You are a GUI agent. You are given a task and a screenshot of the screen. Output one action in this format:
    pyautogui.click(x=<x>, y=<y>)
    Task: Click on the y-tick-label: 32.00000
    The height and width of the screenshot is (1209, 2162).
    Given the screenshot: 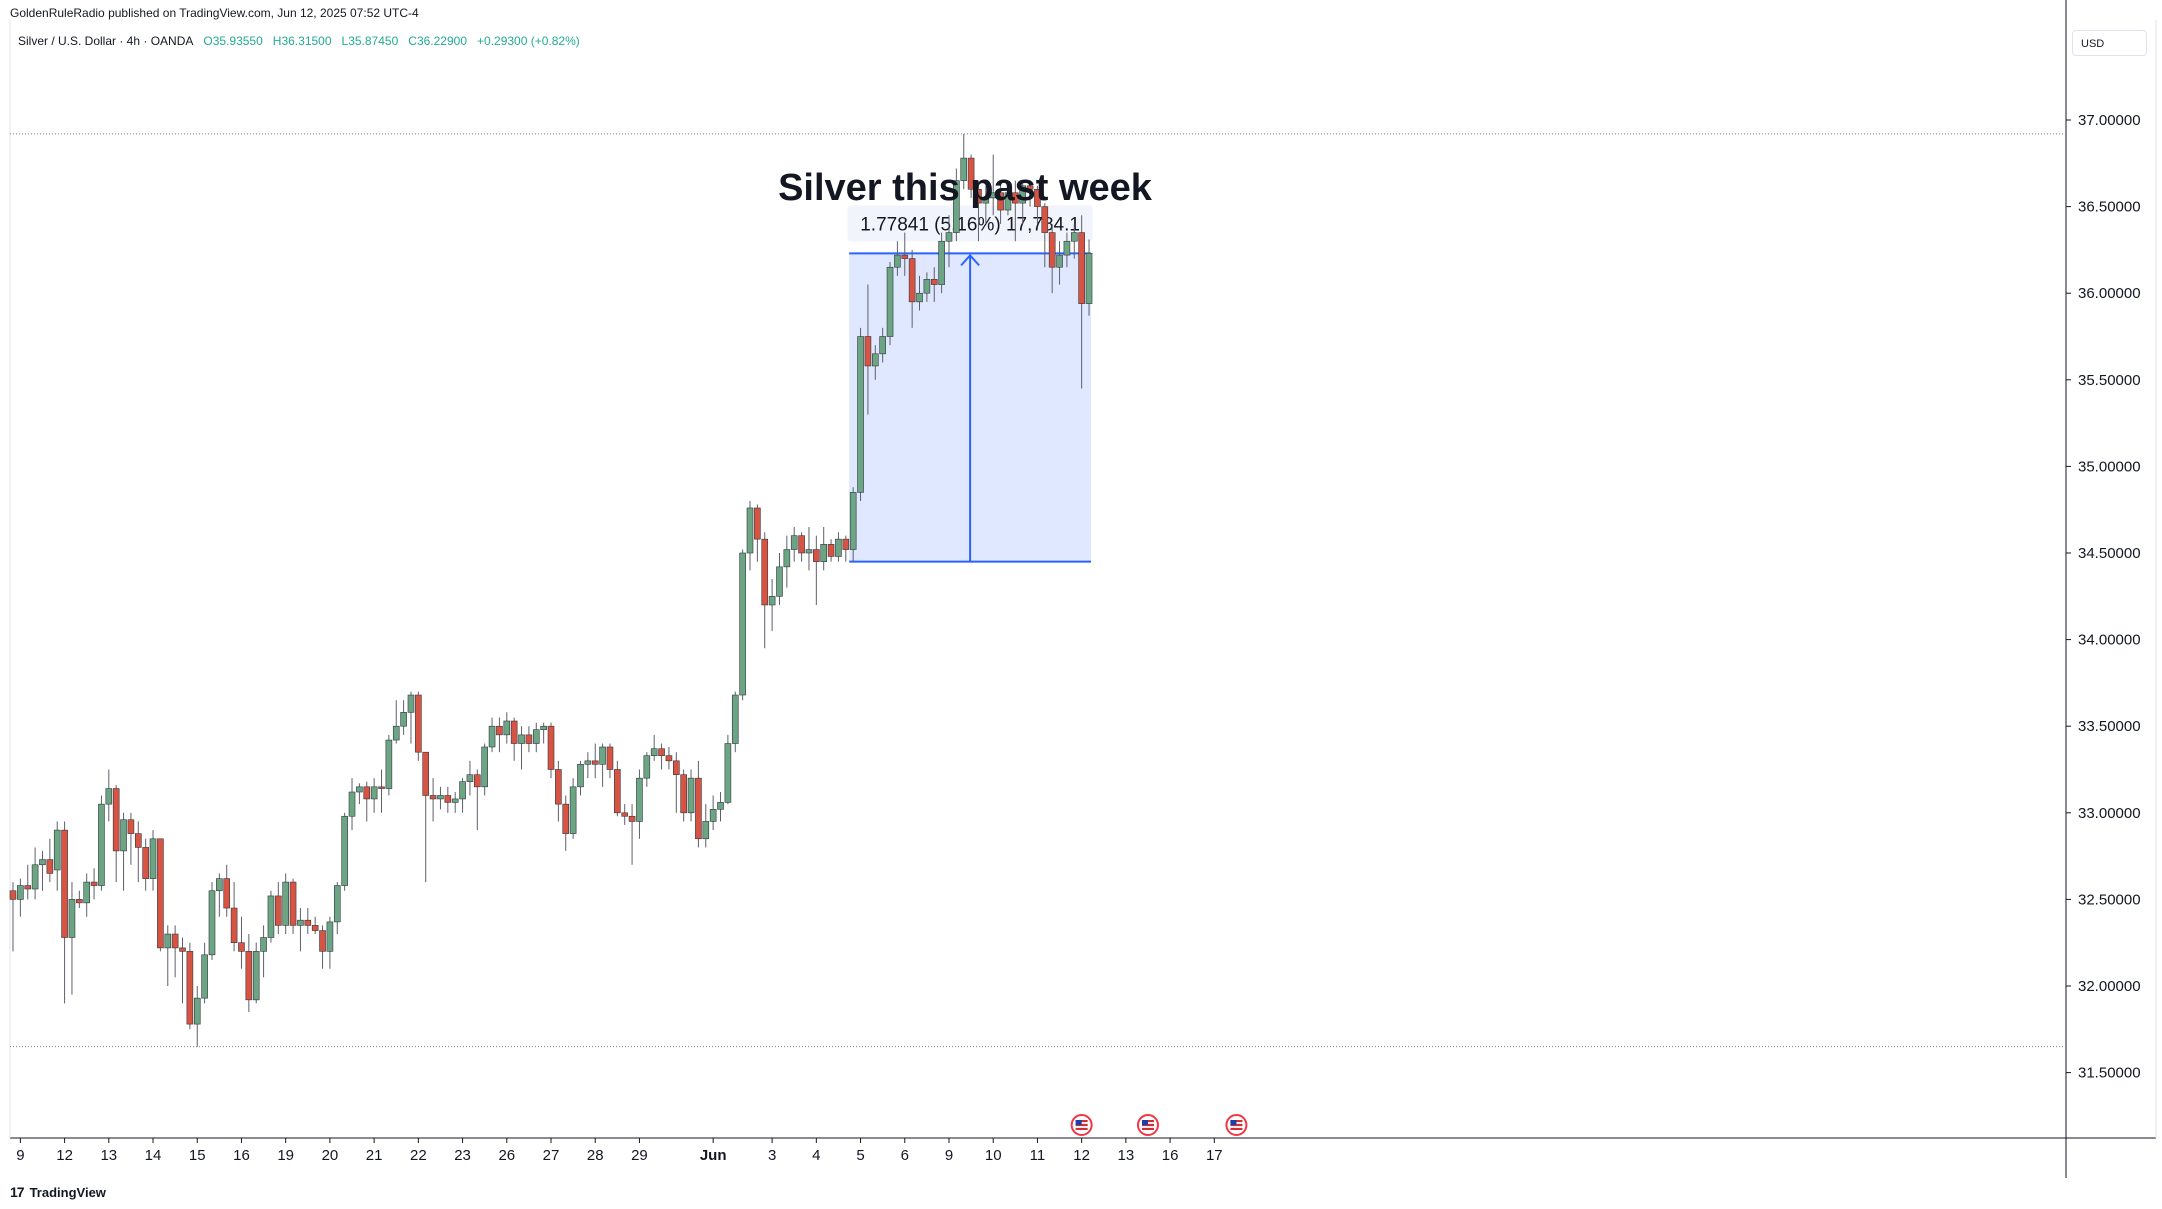 What is the action you would take?
    pyautogui.click(x=2109, y=986)
    